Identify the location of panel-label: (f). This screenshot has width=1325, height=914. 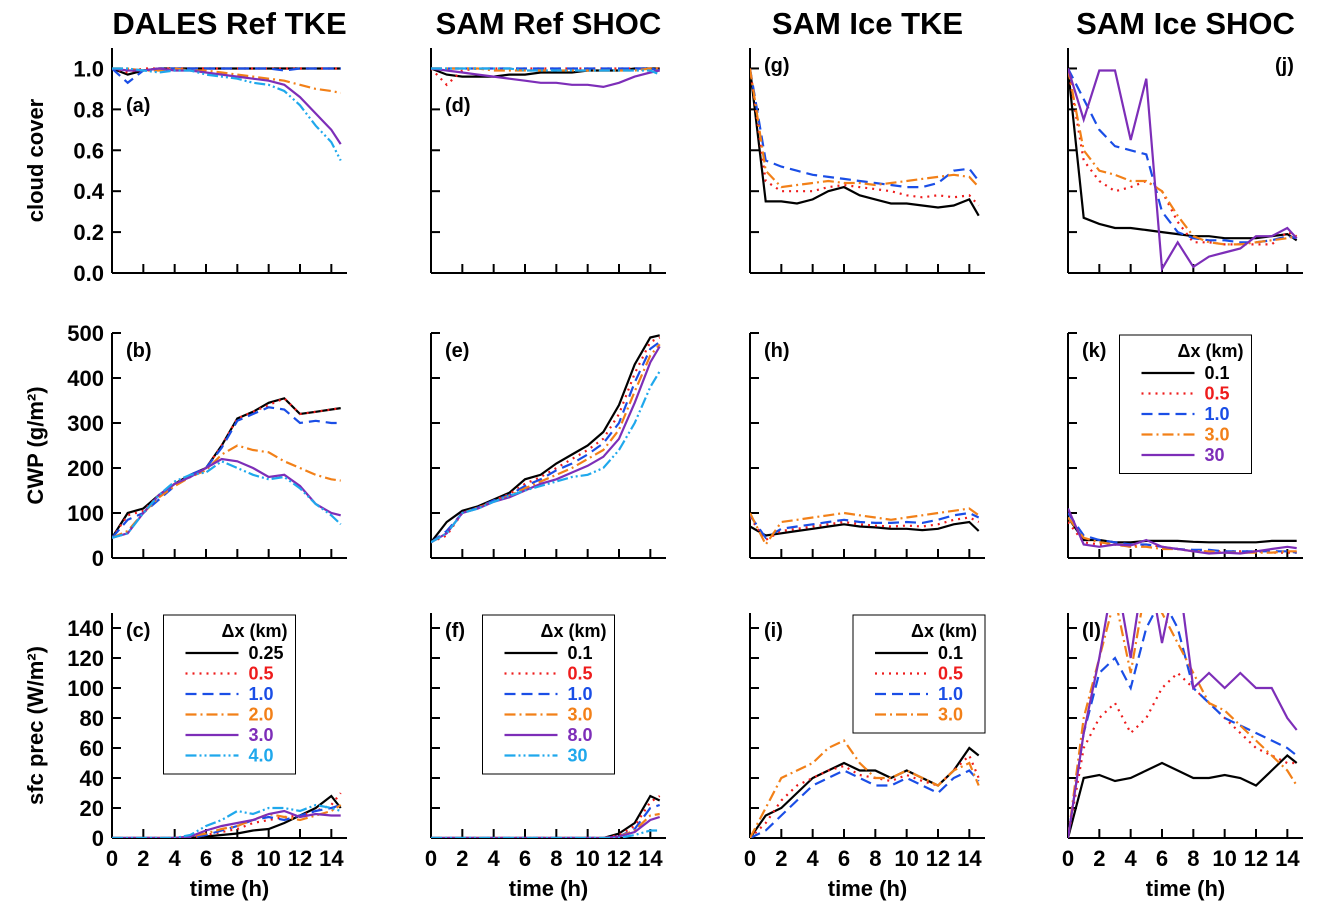
(455, 631).